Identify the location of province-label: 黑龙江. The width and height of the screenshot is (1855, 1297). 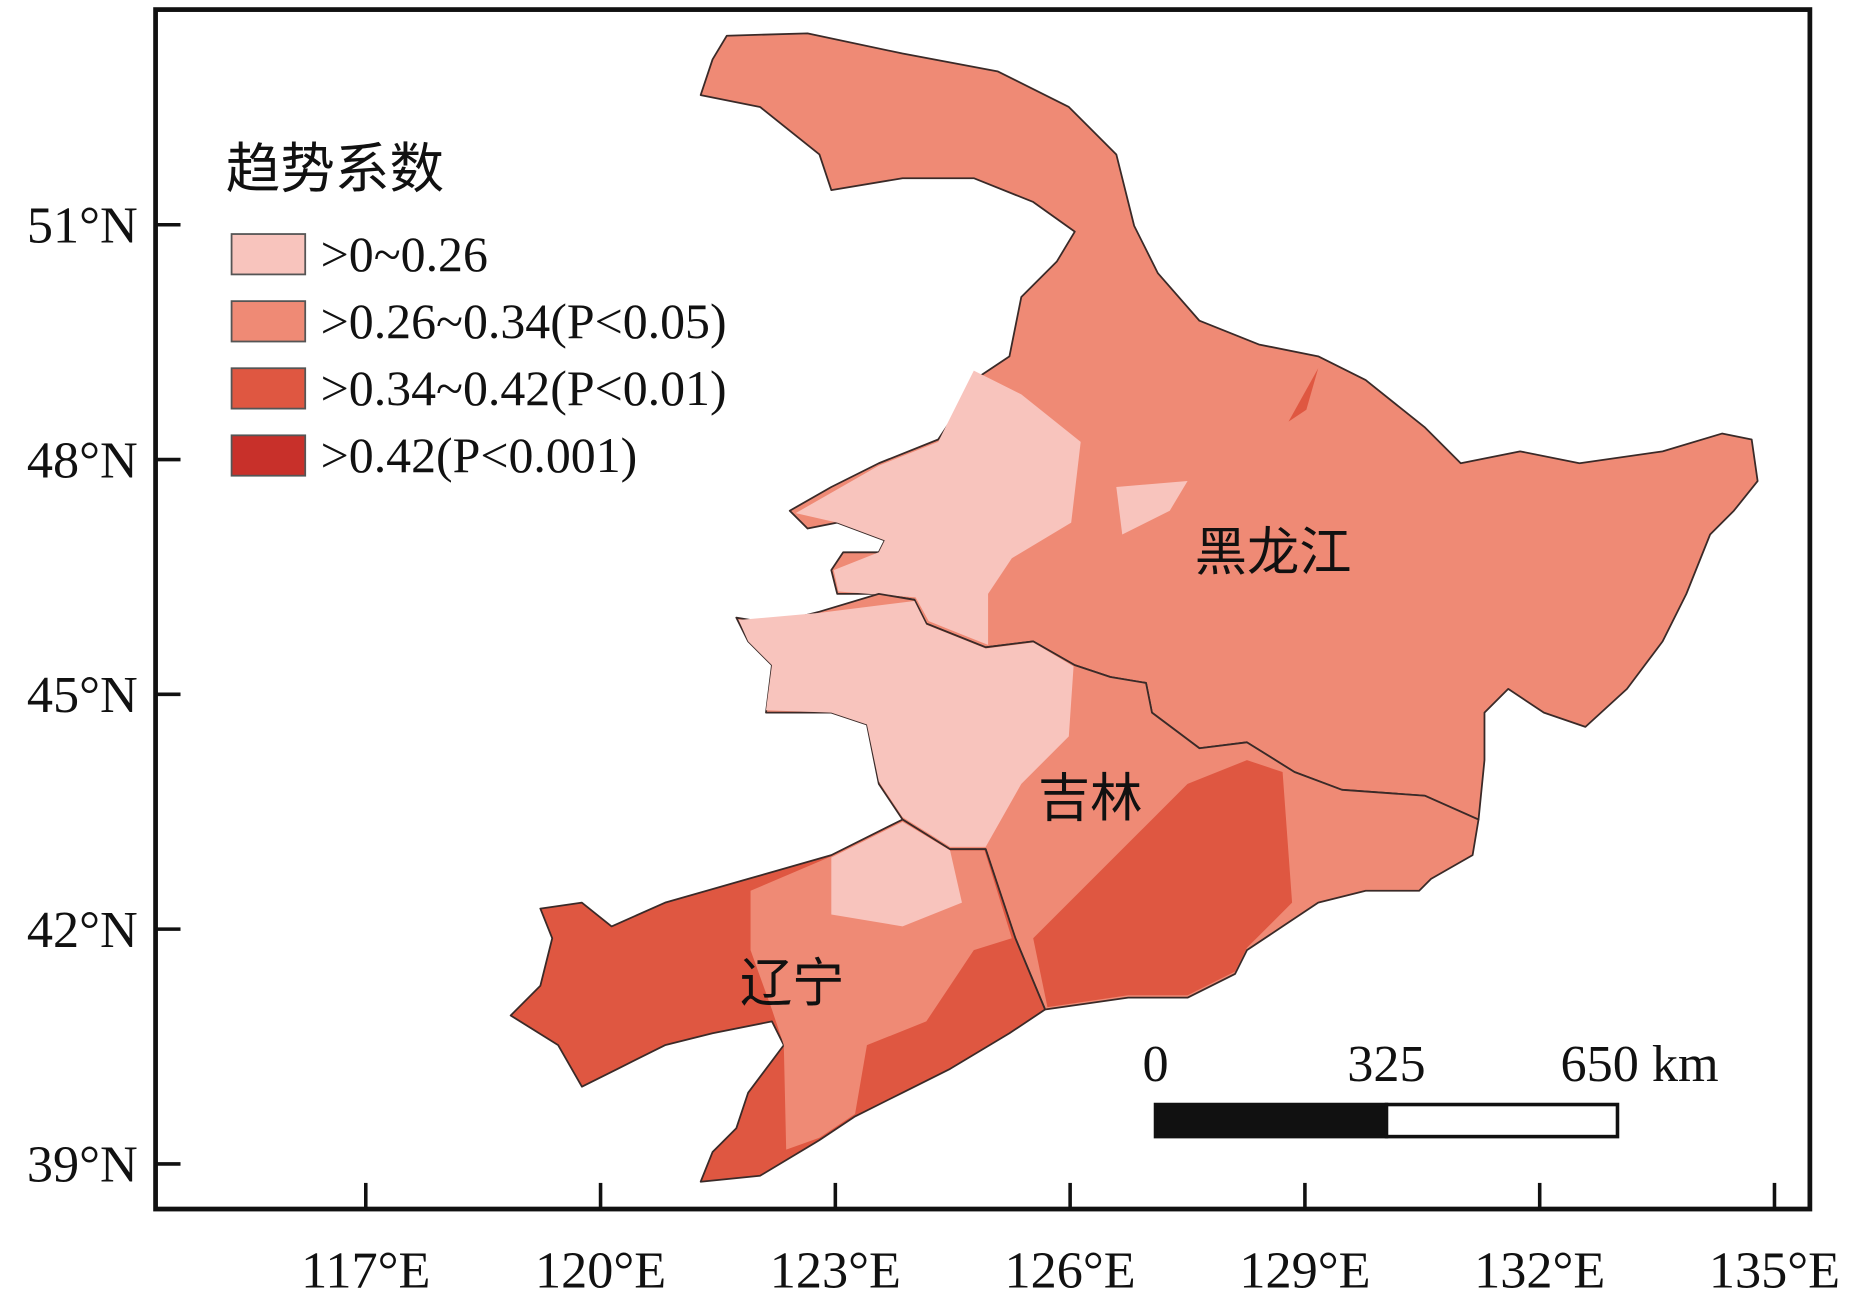
(1273, 553).